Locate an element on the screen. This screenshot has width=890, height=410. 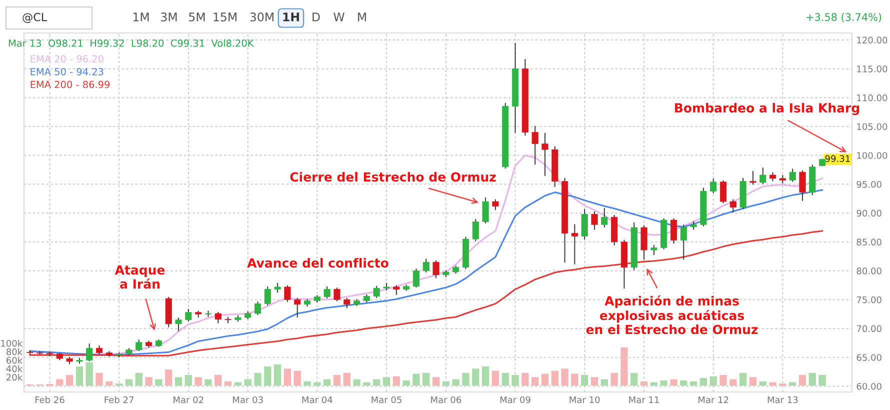
annotation: Bombardeo a la Isla Kharg is located at coordinates (767, 109).